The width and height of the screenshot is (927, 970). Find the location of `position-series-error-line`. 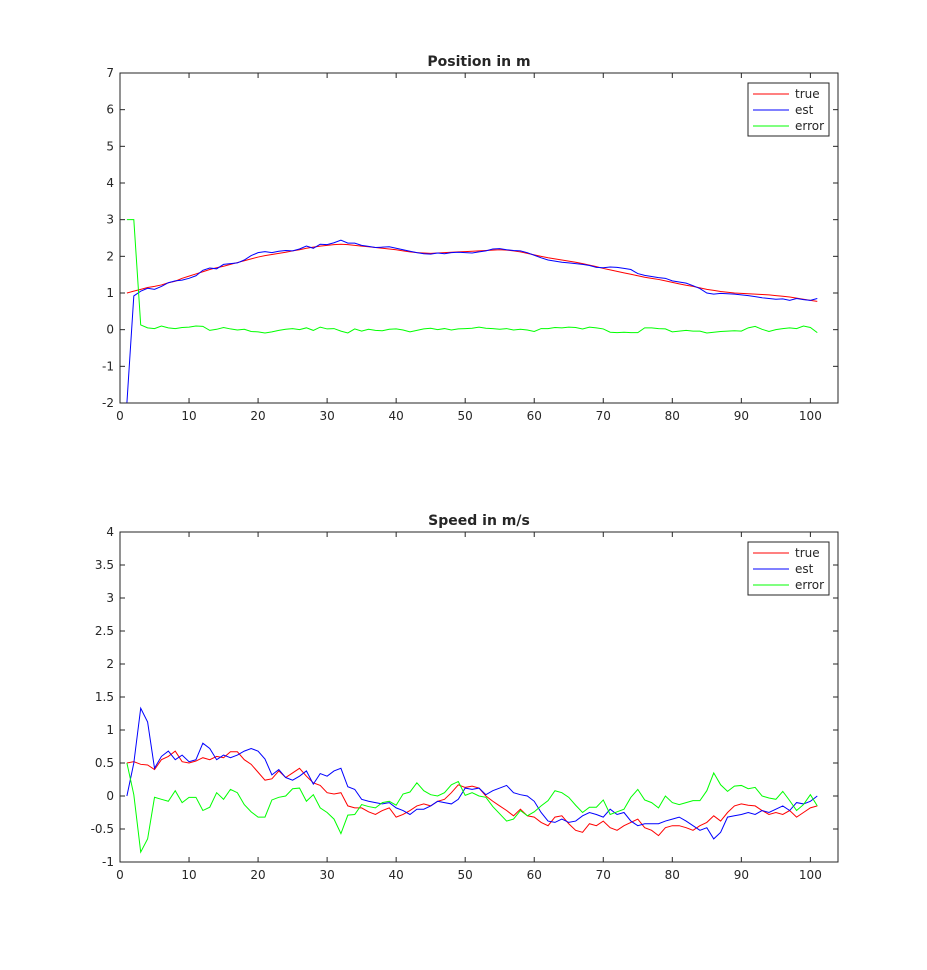

position-series-error-line is located at coordinates (472, 276).